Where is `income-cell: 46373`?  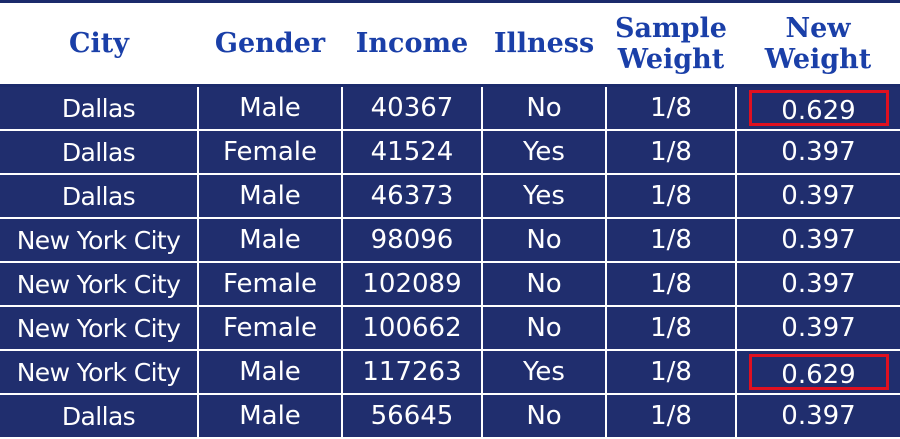
income-cell: 46373 is located at coordinates (412, 196).